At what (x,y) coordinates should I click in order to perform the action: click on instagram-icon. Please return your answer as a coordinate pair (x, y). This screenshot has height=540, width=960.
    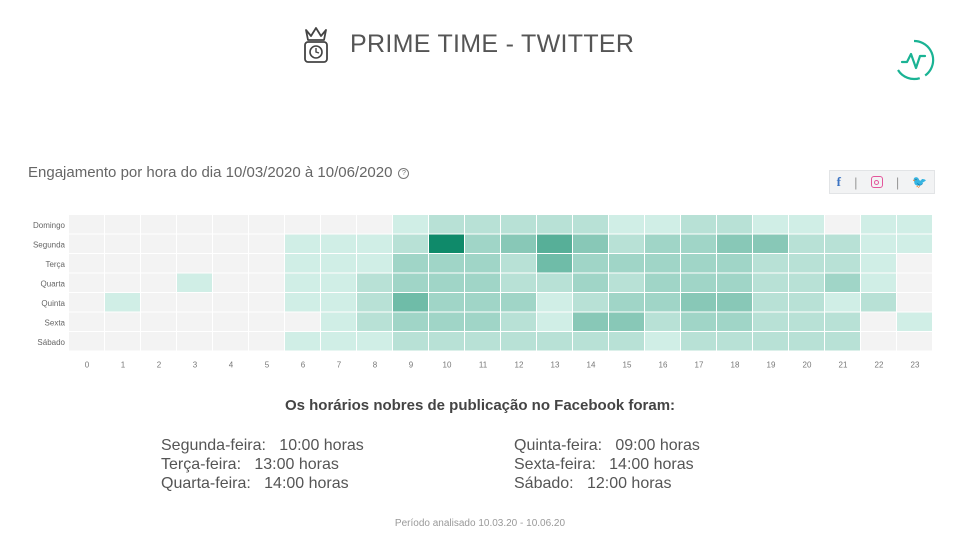
    Looking at the image, I should click on (876, 182).